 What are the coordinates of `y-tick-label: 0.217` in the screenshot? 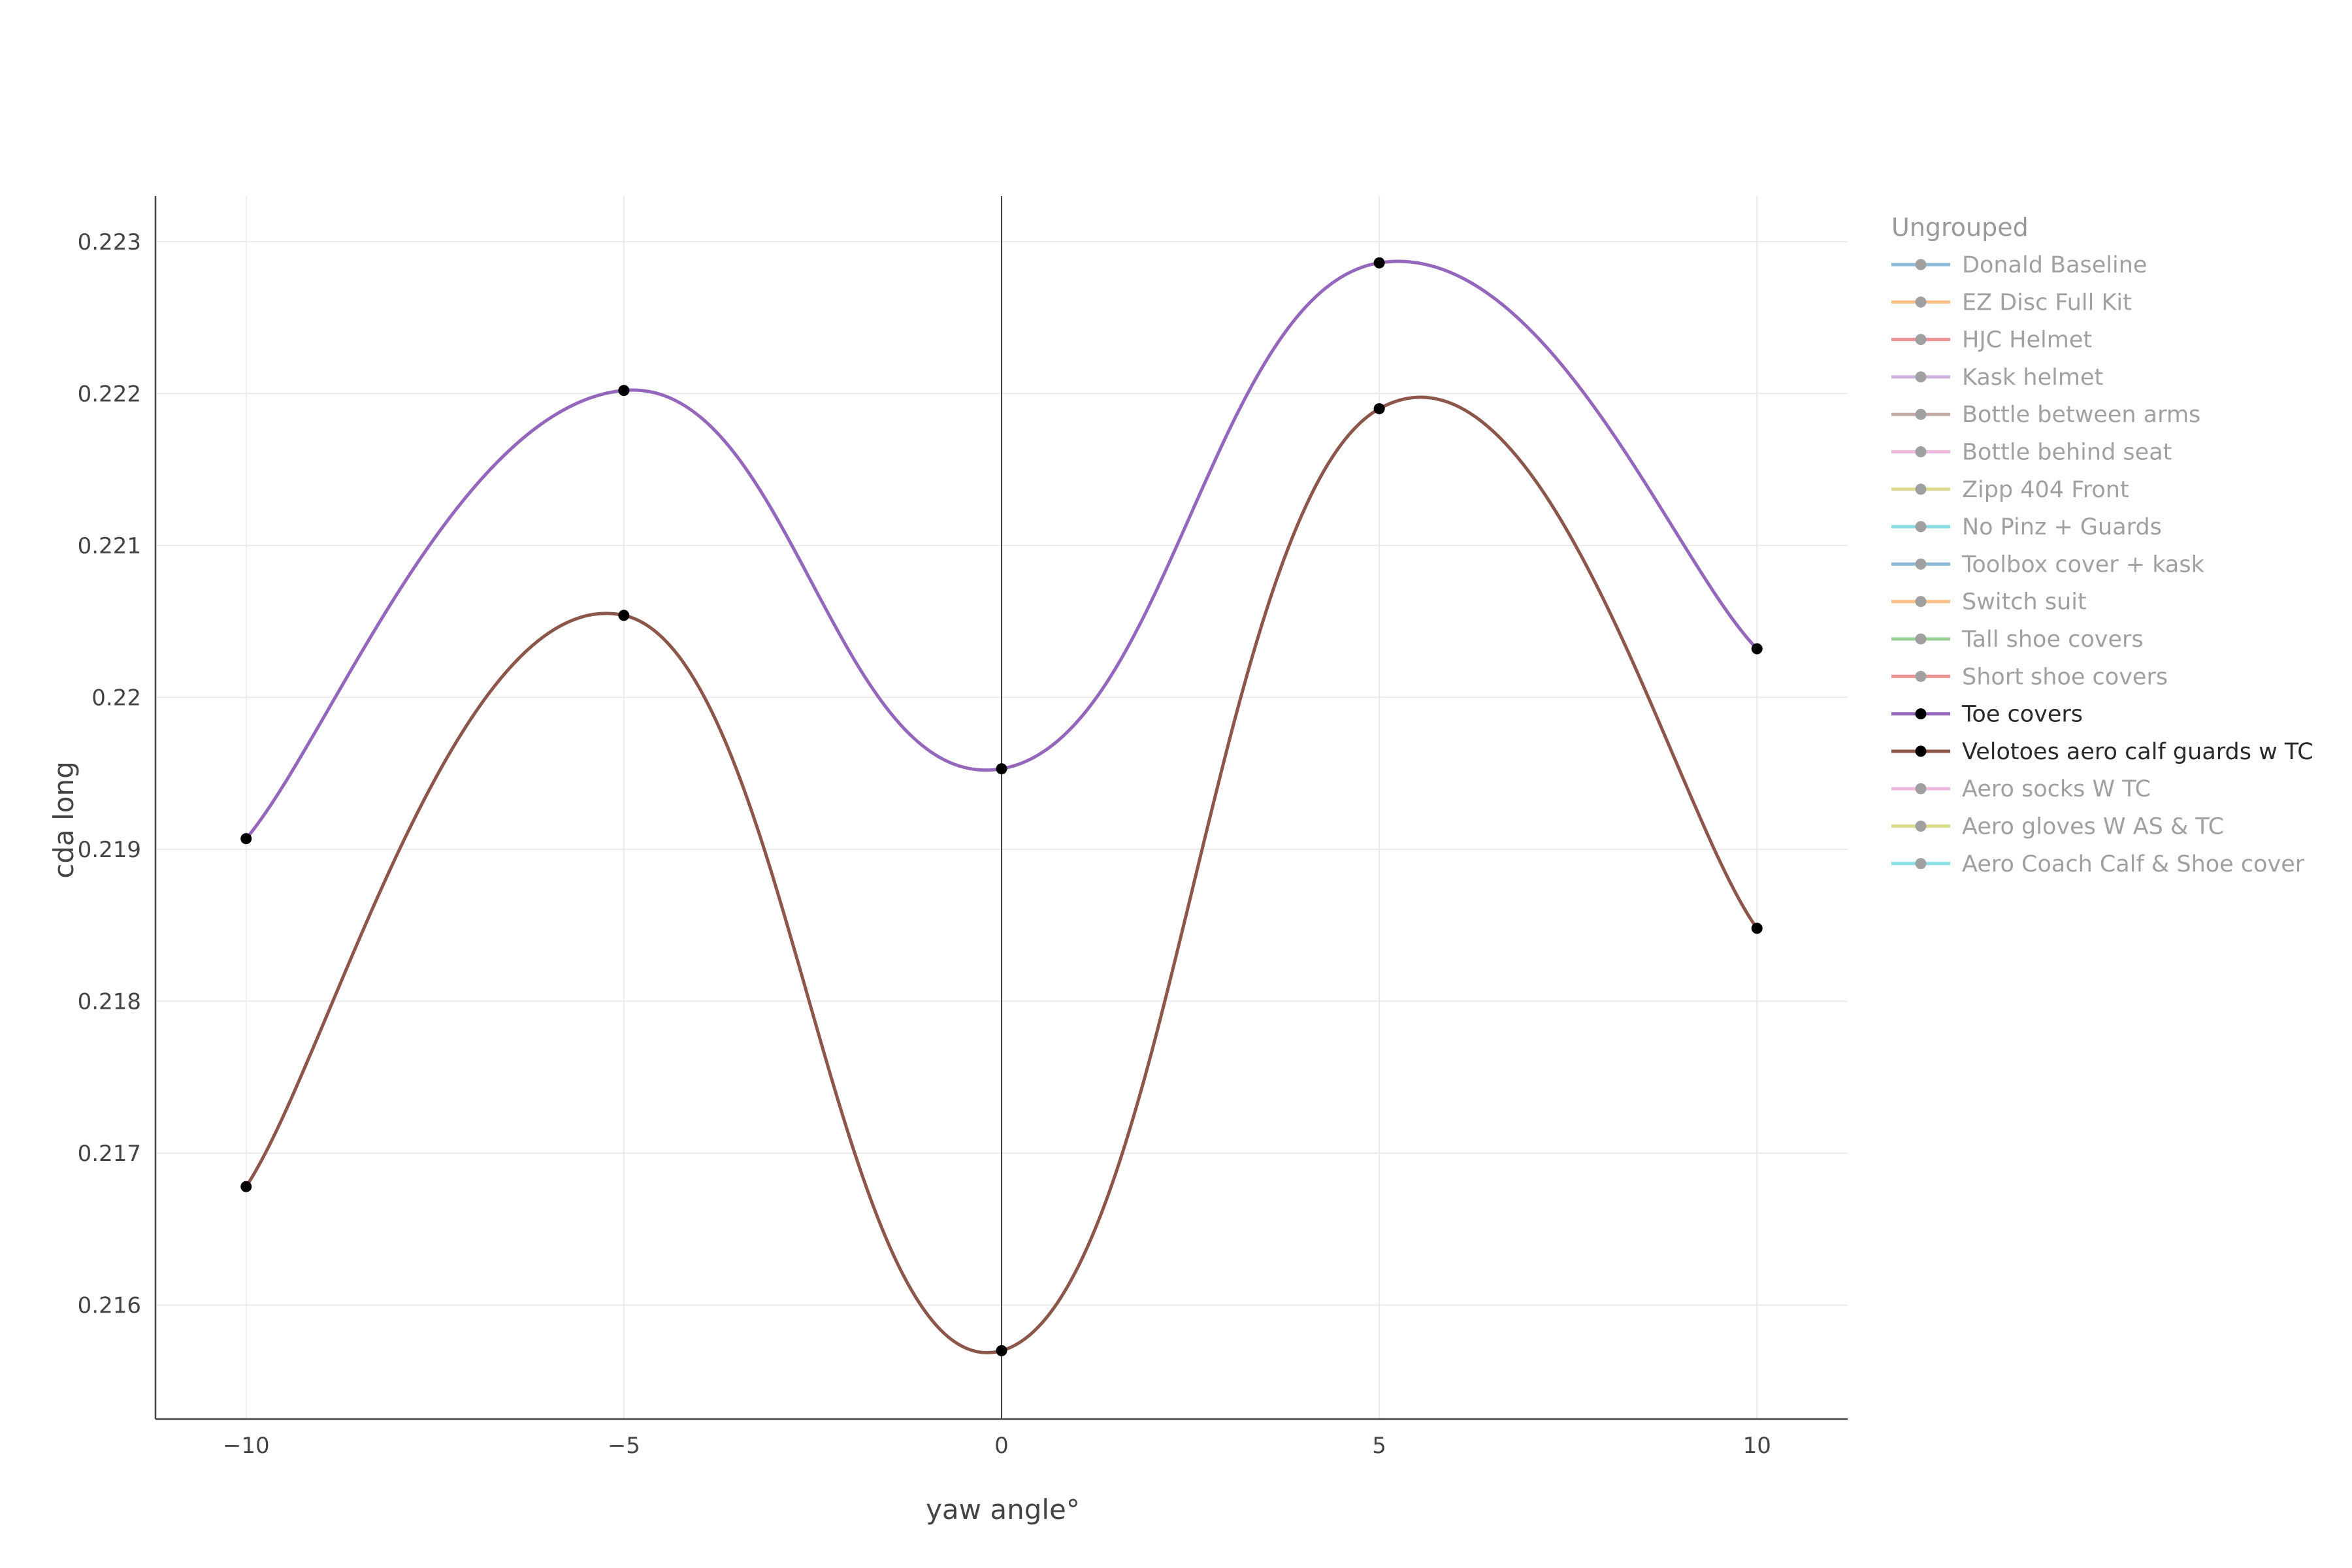 It's located at (109, 1154).